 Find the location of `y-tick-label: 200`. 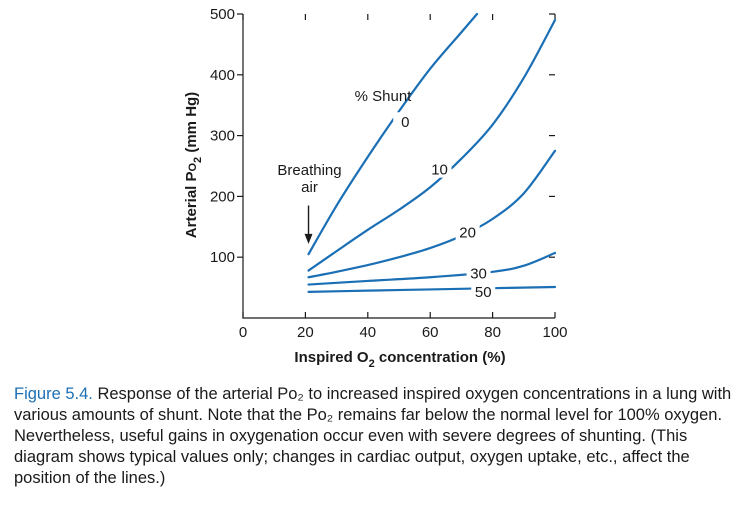

y-tick-label: 200 is located at coordinates (222, 196).